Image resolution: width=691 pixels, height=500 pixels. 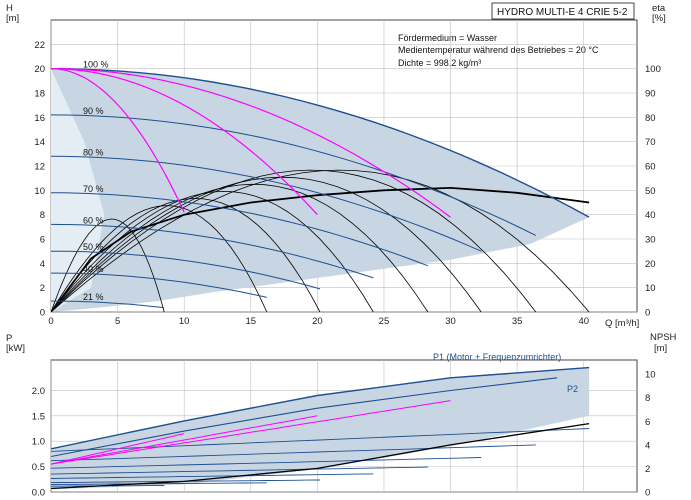 I want to click on eta-tick-label: 80, so click(x=650, y=118).